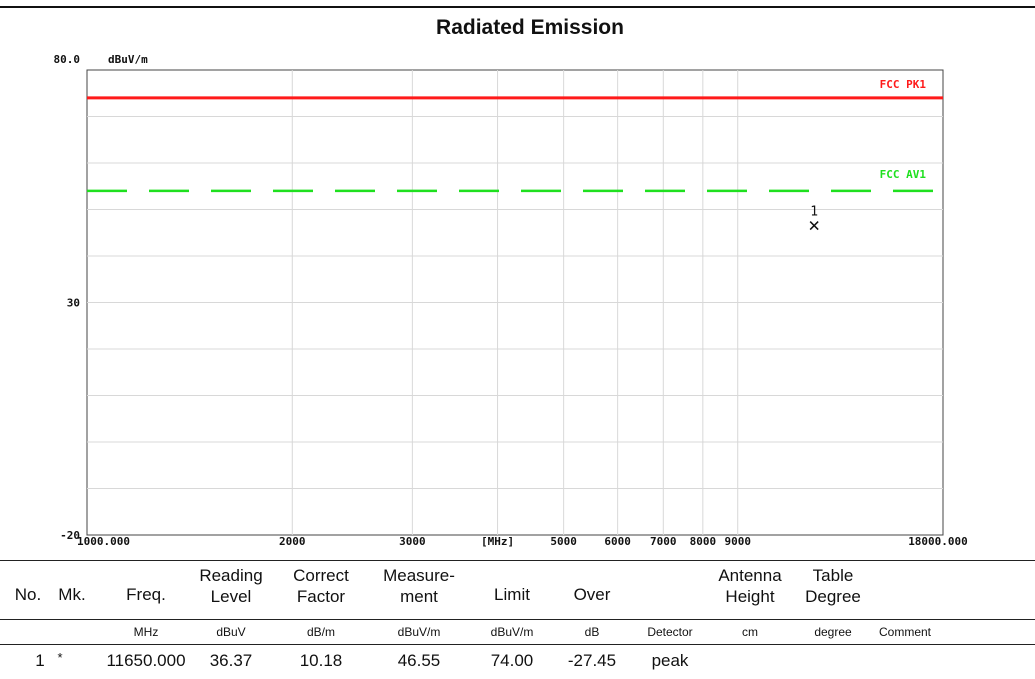  I want to click on top-rule, so click(517, 7).